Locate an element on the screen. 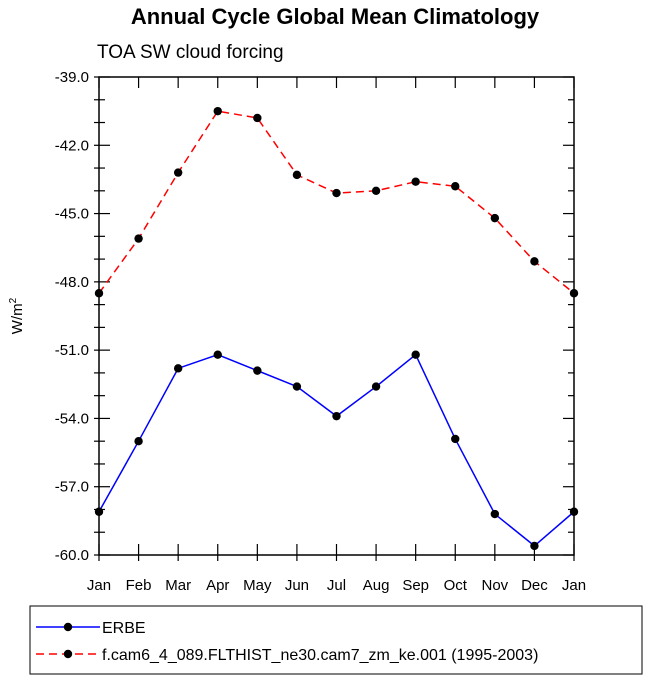 This screenshot has width=648, height=679. x-tick-label: Oct is located at coordinates (456, 585).